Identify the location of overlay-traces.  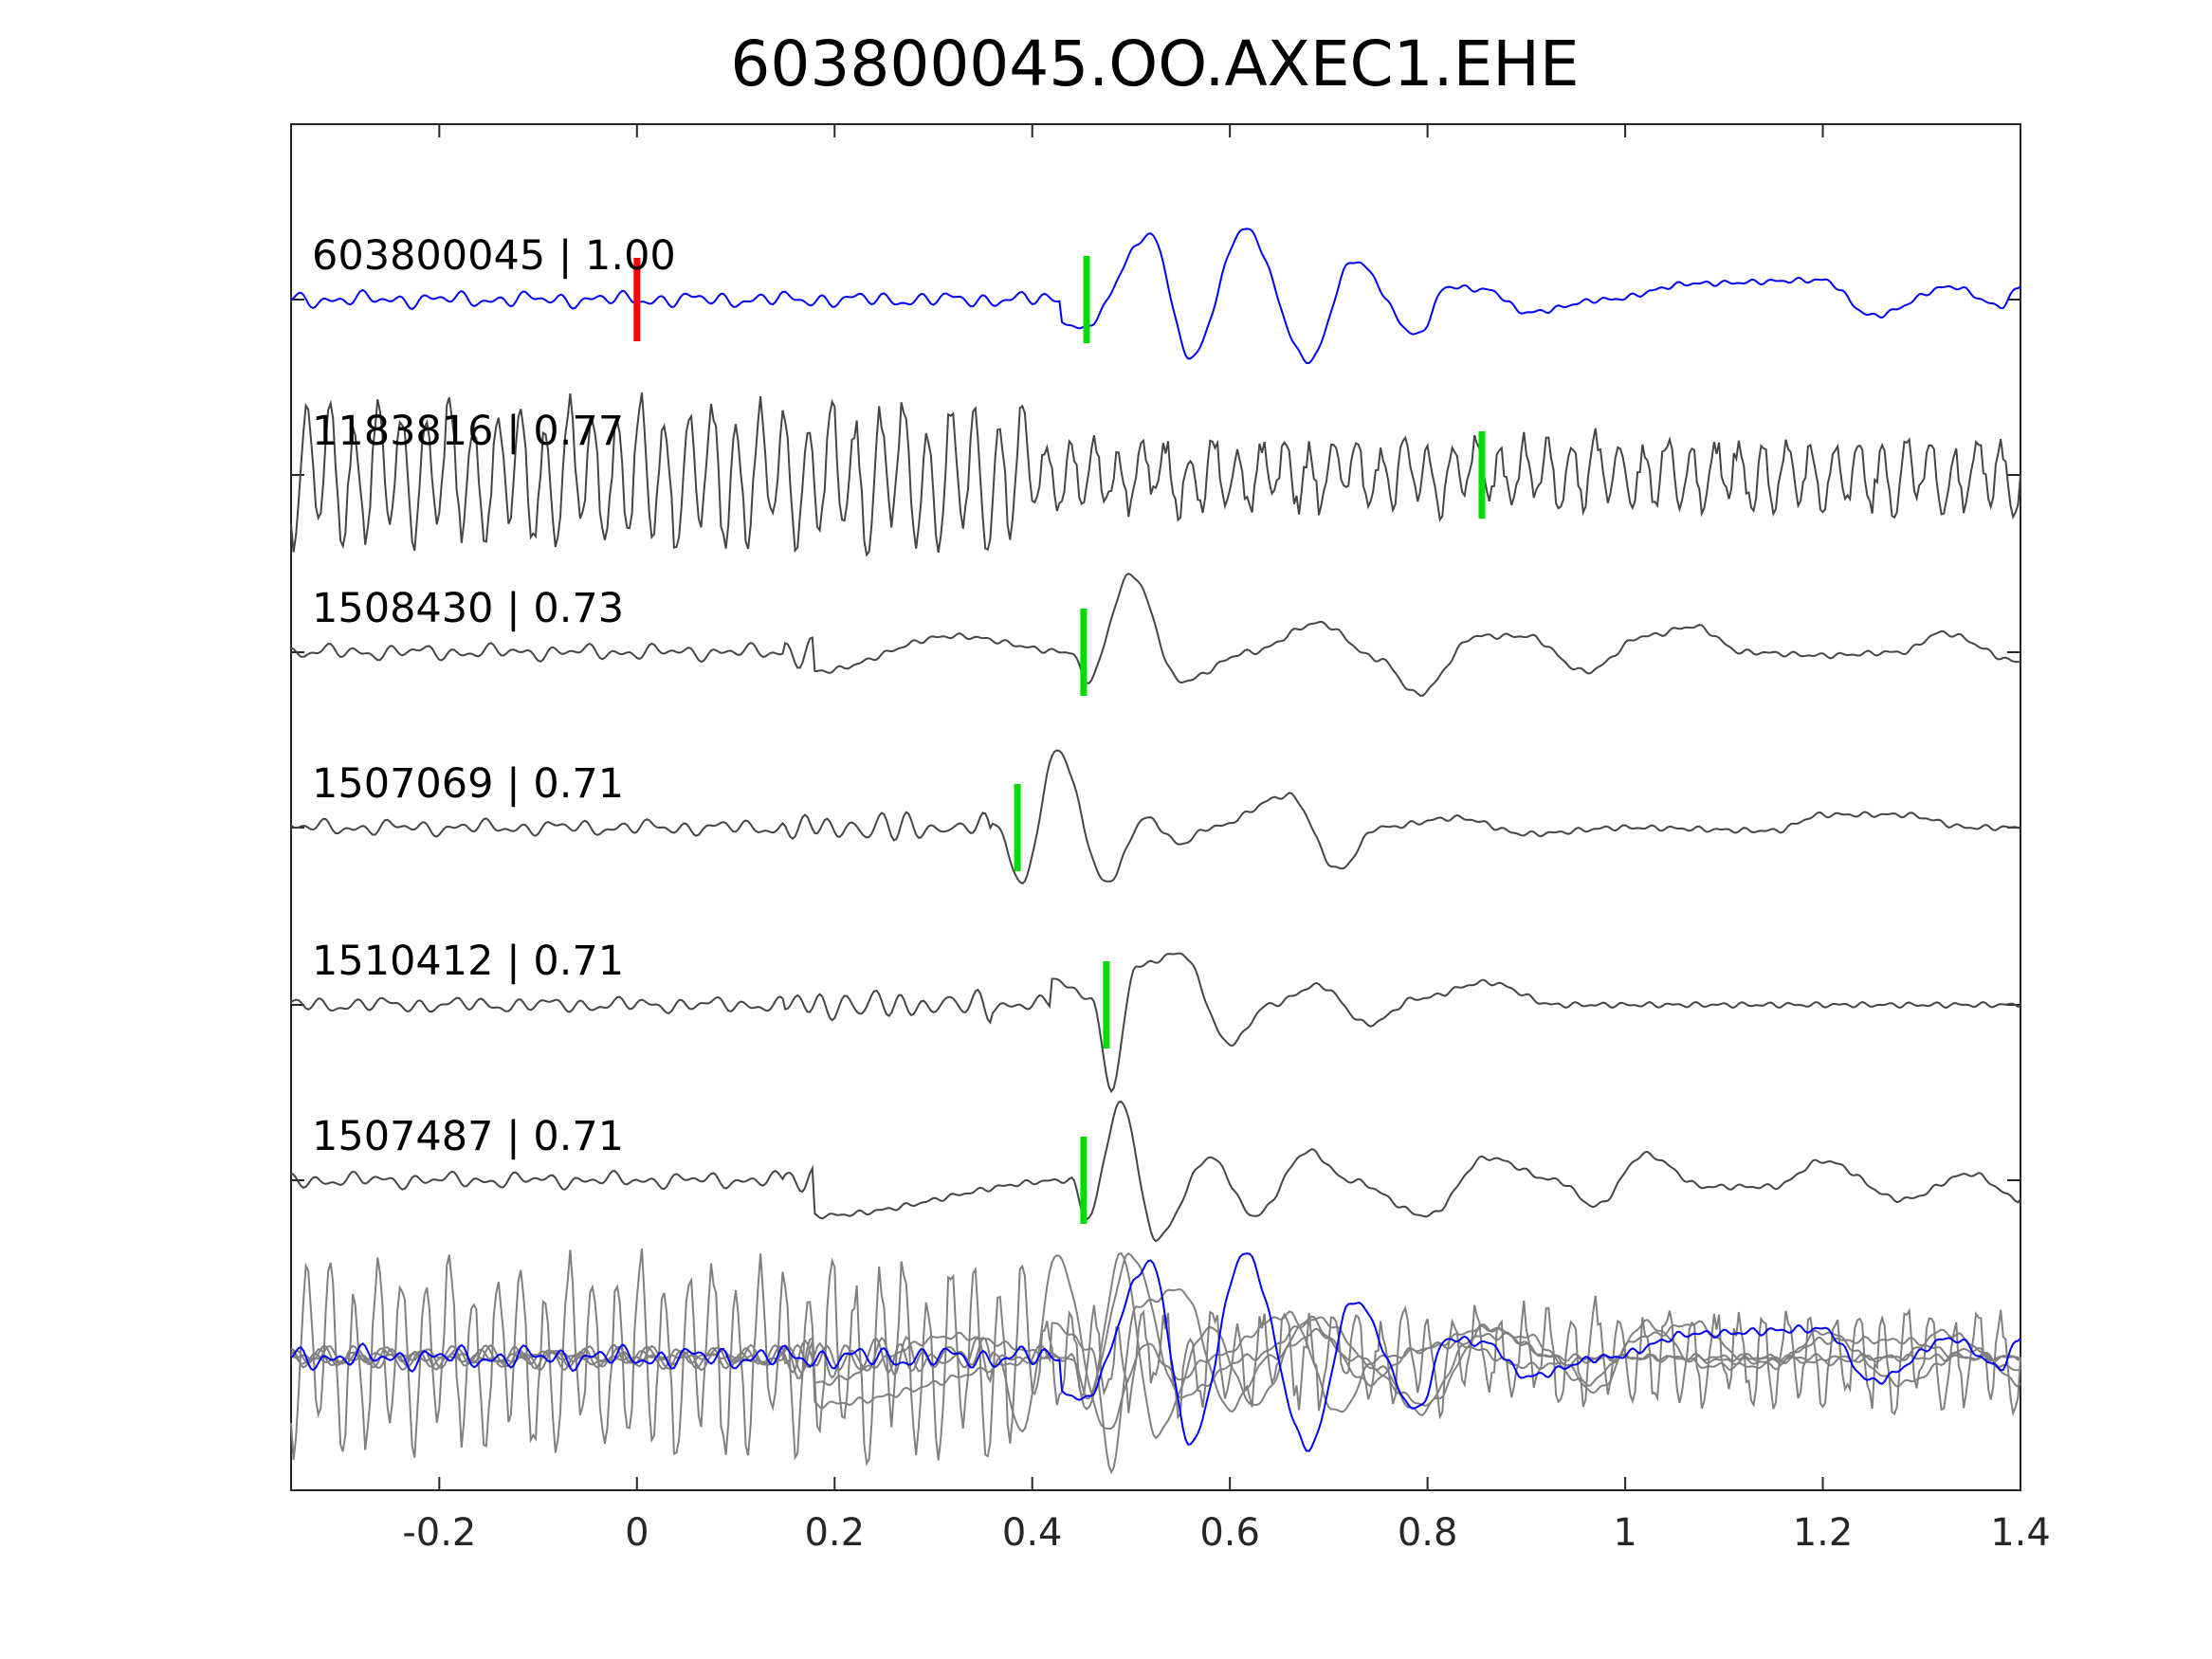
(1155, 1361).